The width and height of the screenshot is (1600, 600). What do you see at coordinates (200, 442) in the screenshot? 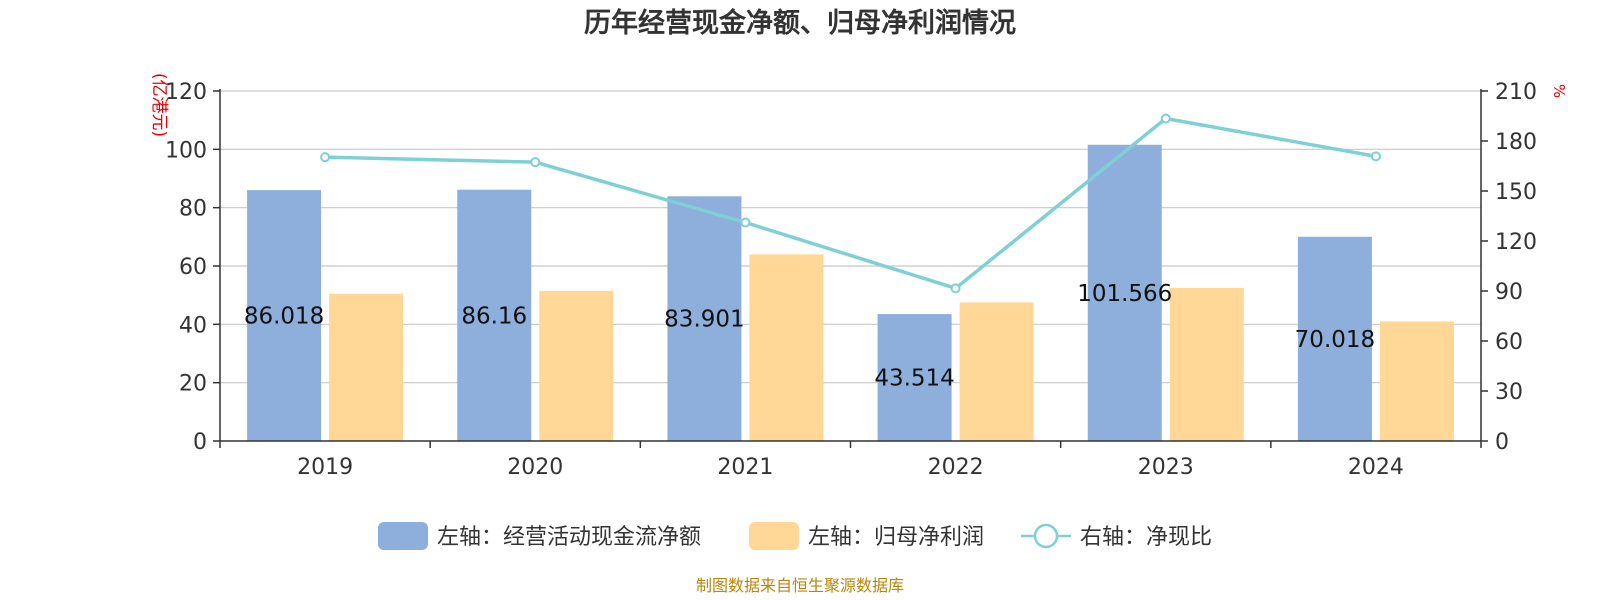
I see `left-axis-tick-label: 0` at bounding box center [200, 442].